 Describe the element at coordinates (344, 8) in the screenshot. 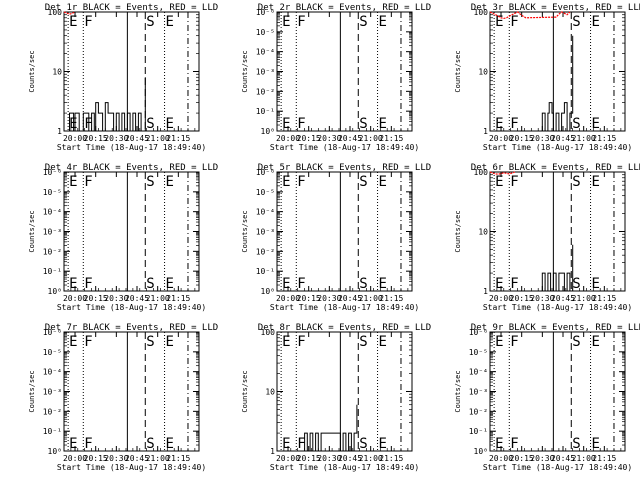

I see `panel-title: Det 2r BLACK = Events, RED = LLD` at that location.